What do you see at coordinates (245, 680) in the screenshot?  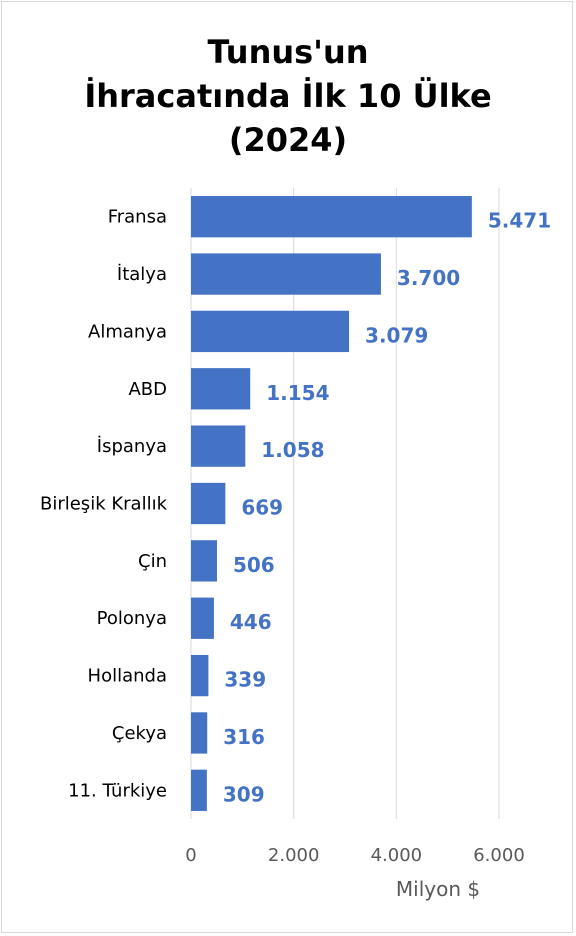 I see `data-label: 339` at bounding box center [245, 680].